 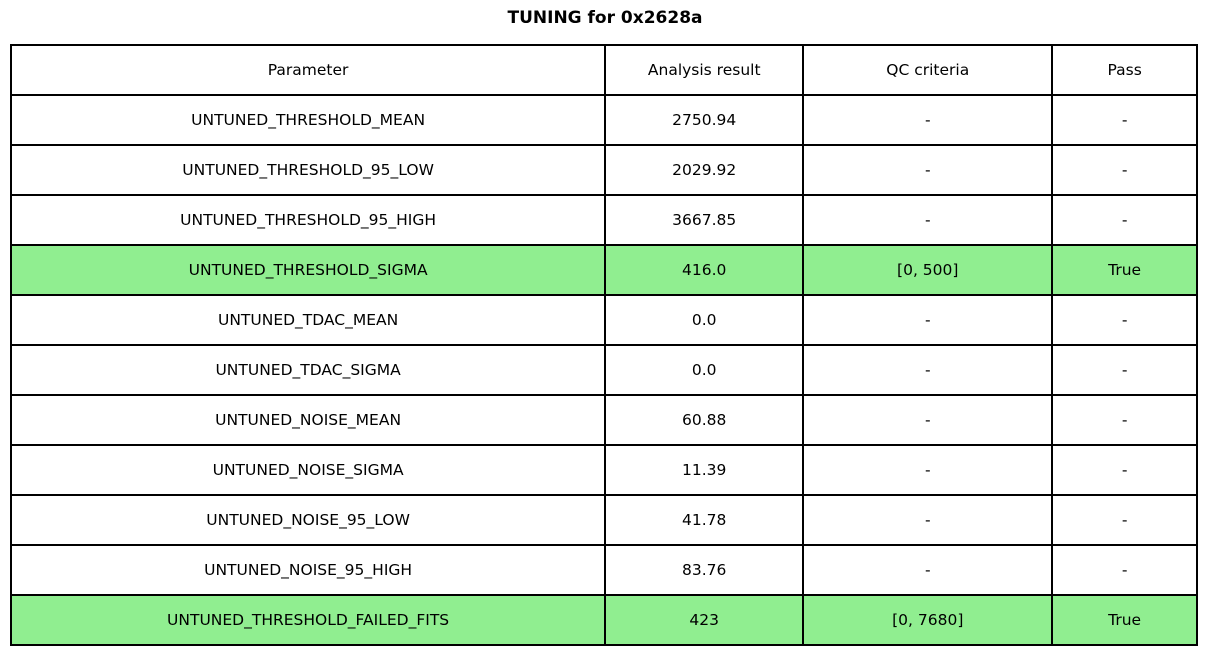 I want to click on column-header-qc-criteria: QC criteria, so click(x=928, y=70).